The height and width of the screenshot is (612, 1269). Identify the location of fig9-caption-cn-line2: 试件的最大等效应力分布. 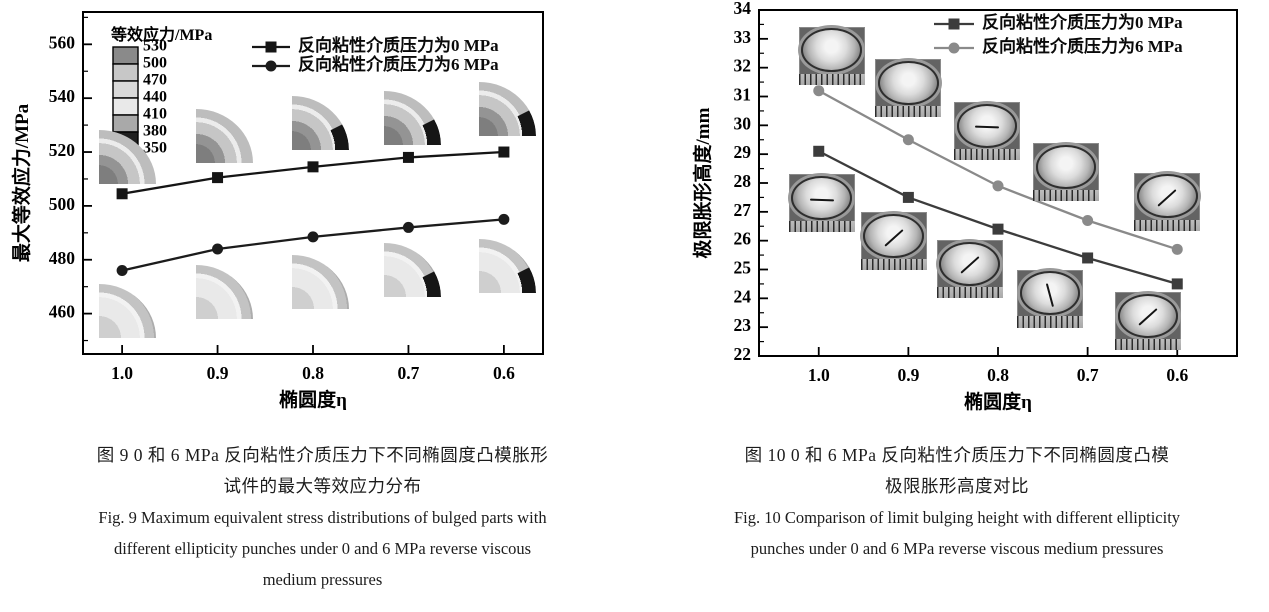
(322, 486).